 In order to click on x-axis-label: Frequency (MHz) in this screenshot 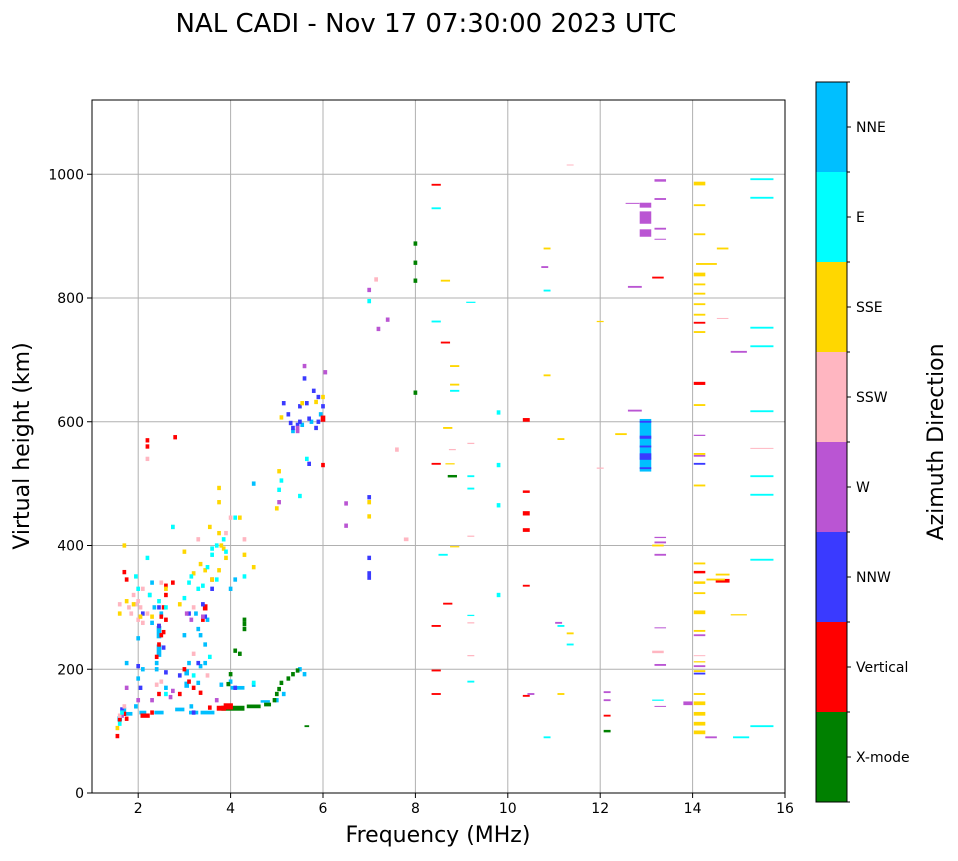, I will do `click(438, 835)`.